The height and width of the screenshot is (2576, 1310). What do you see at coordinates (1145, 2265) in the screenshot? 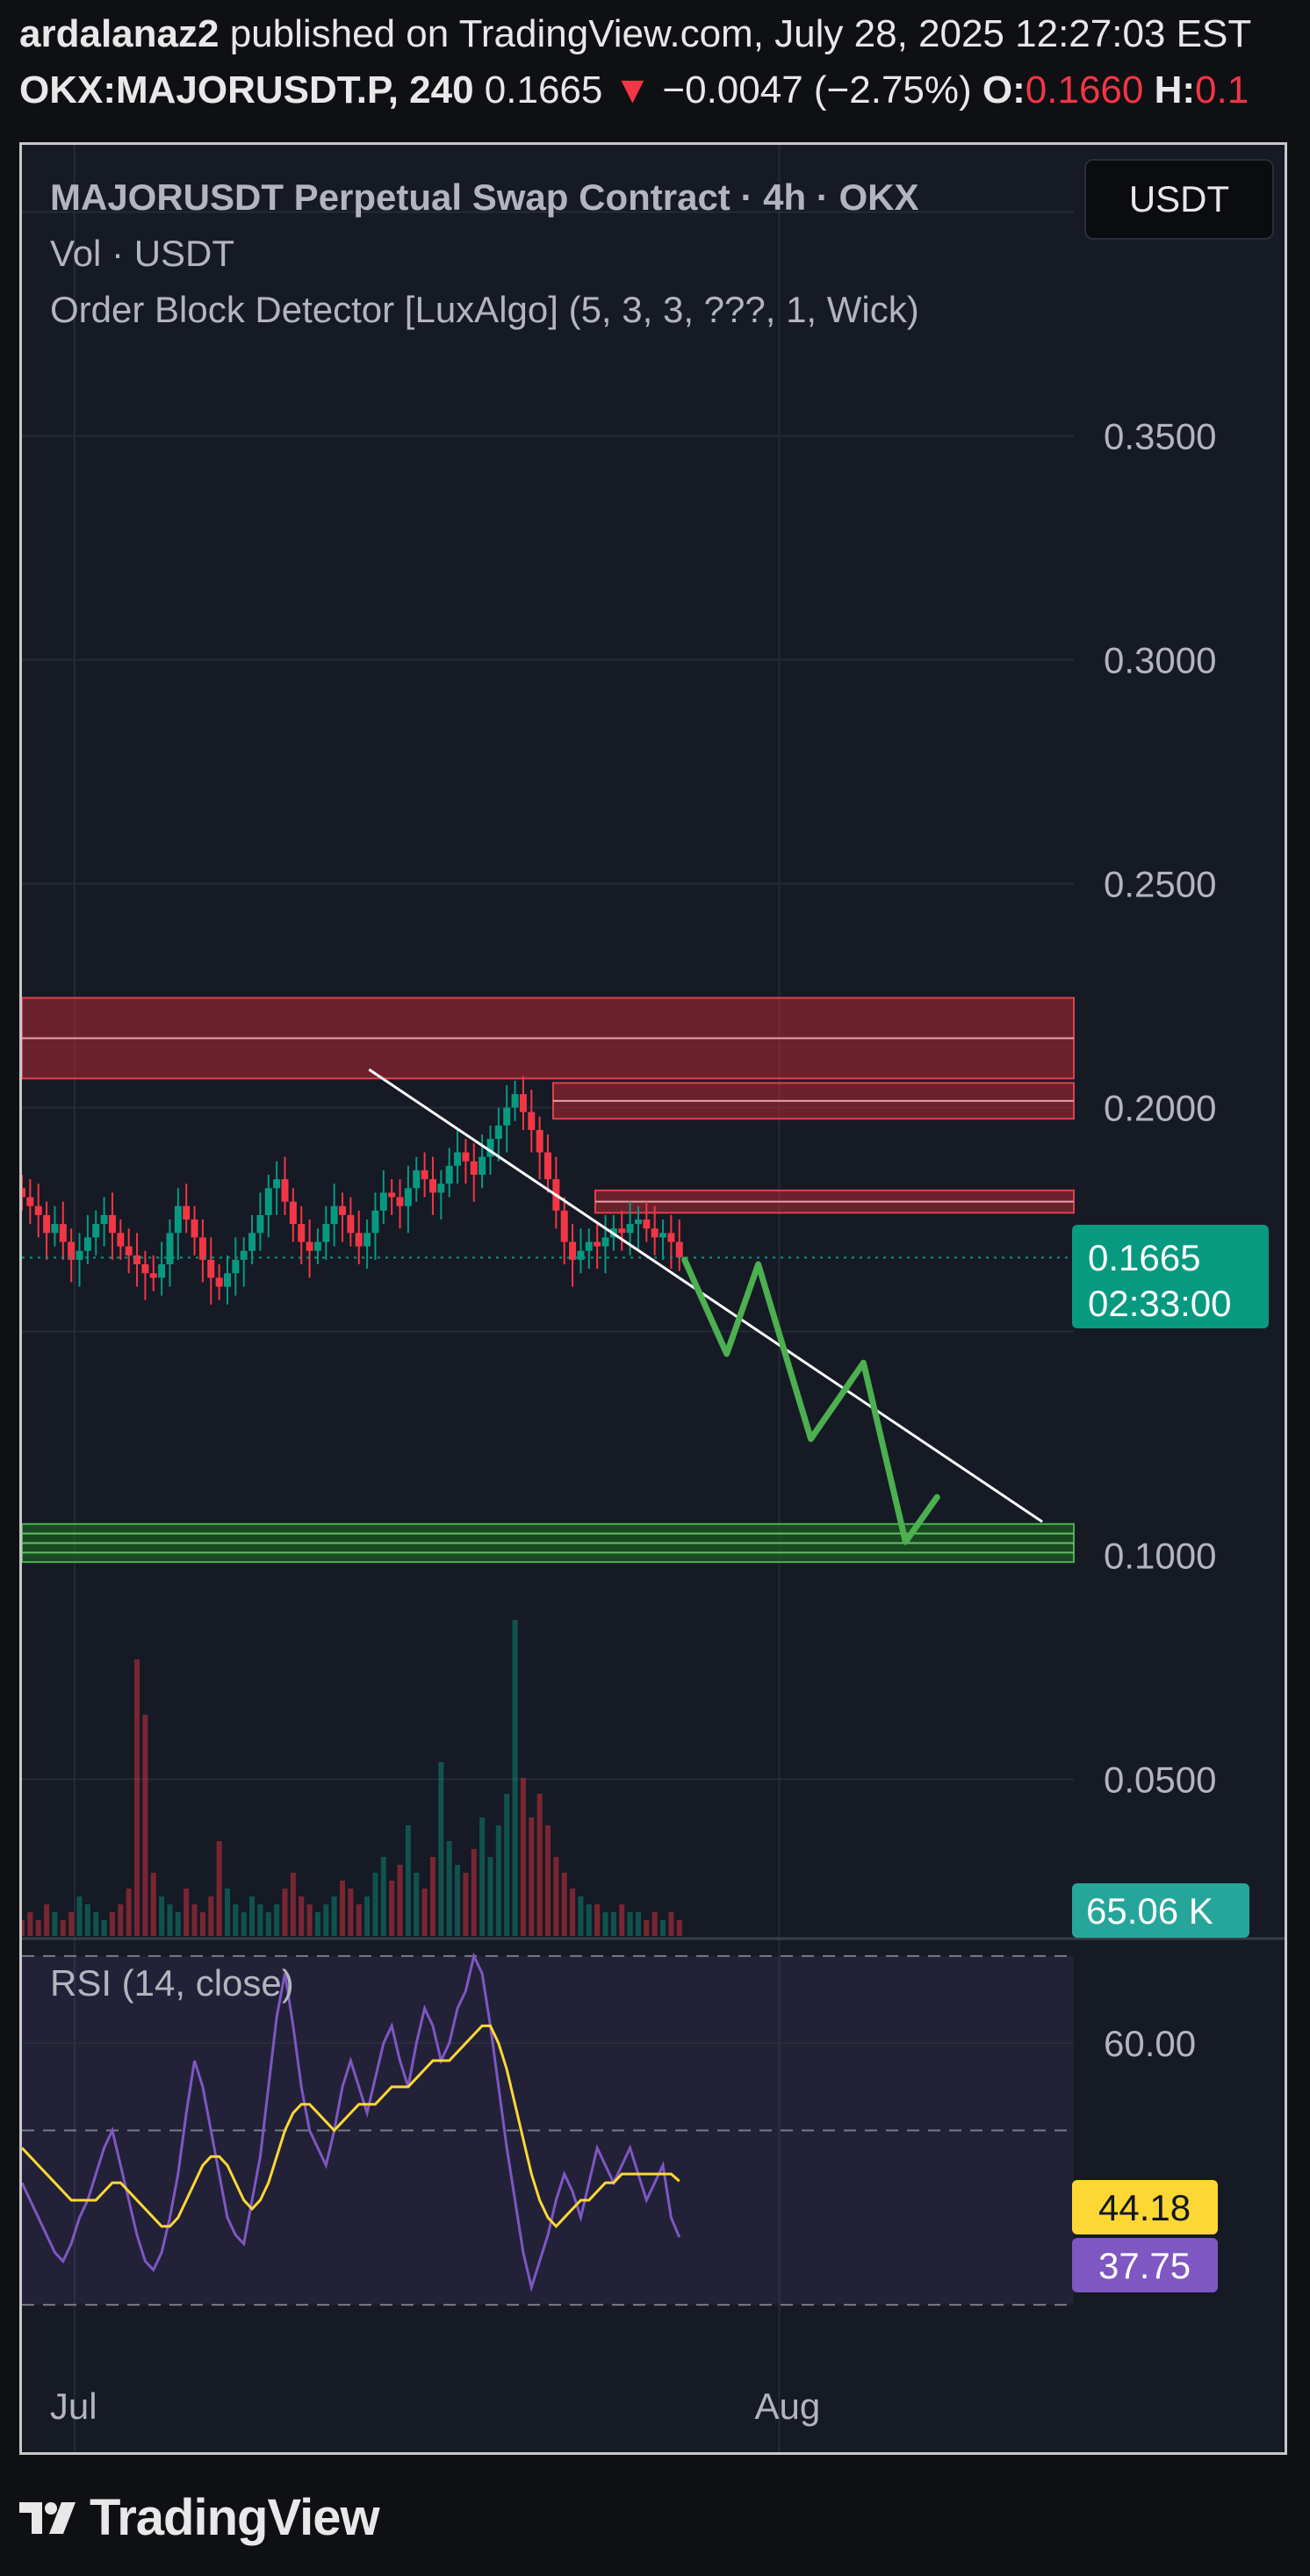
I see `rsi-tag: 37.75` at bounding box center [1145, 2265].